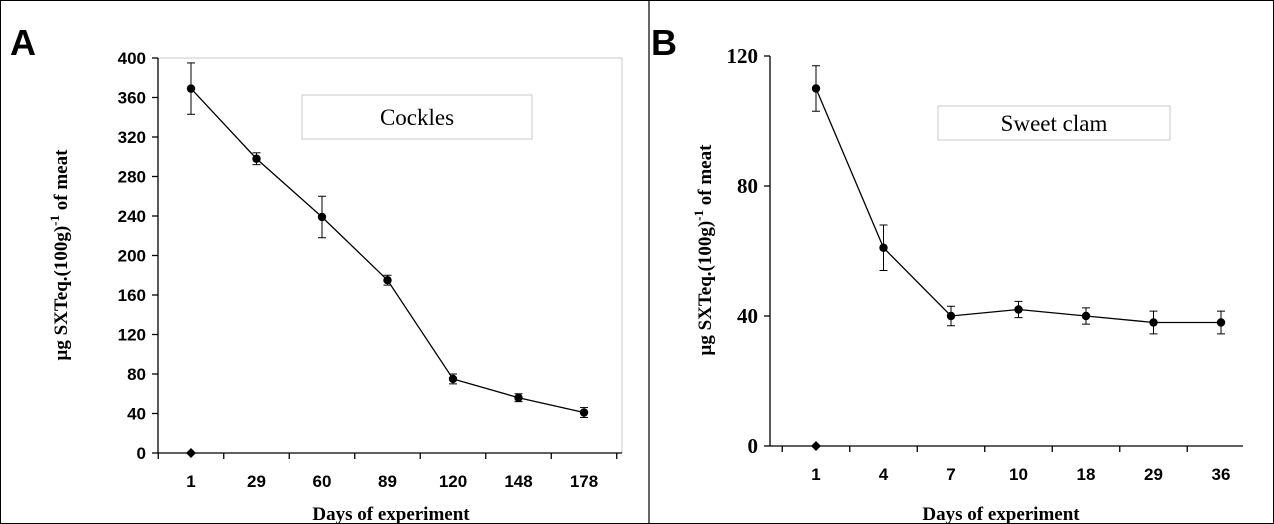 Image resolution: width=1274 pixels, height=524 pixels. I want to click on a-y-tick-label: 40, so click(136, 414).